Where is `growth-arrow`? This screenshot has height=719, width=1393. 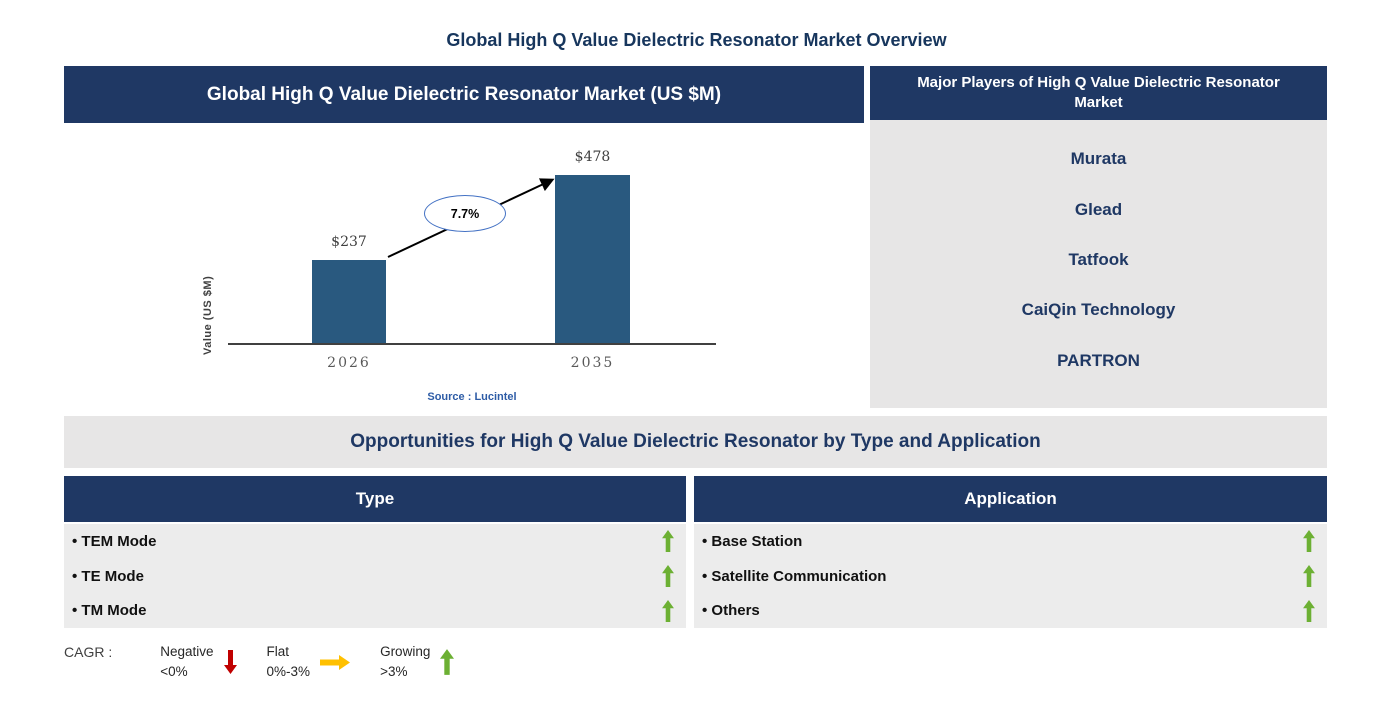 growth-arrow is located at coordinates (471, 218).